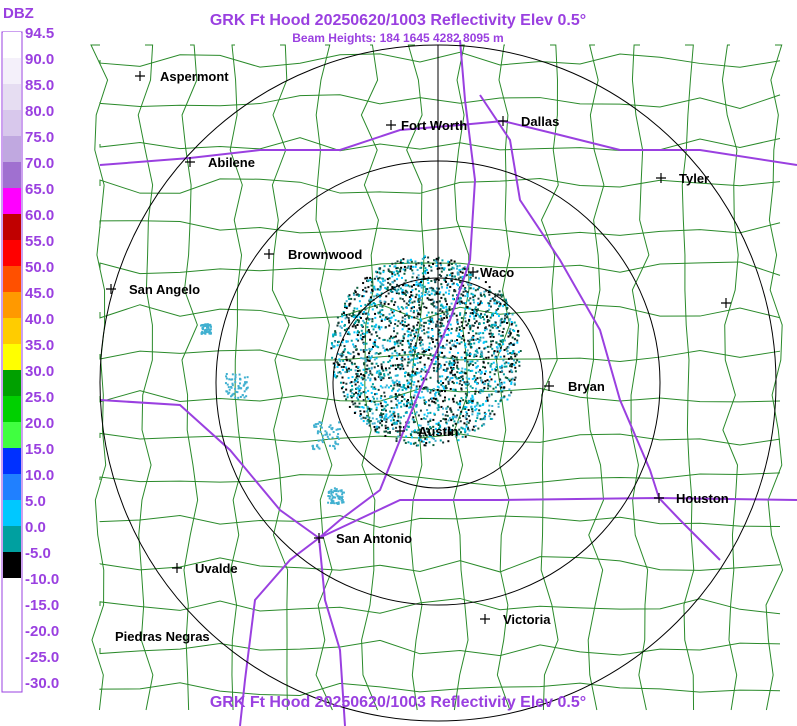 This screenshot has width=797, height=726. Describe the element at coordinates (12, 435) in the screenshot. I see `colorbar-segment` at that location.